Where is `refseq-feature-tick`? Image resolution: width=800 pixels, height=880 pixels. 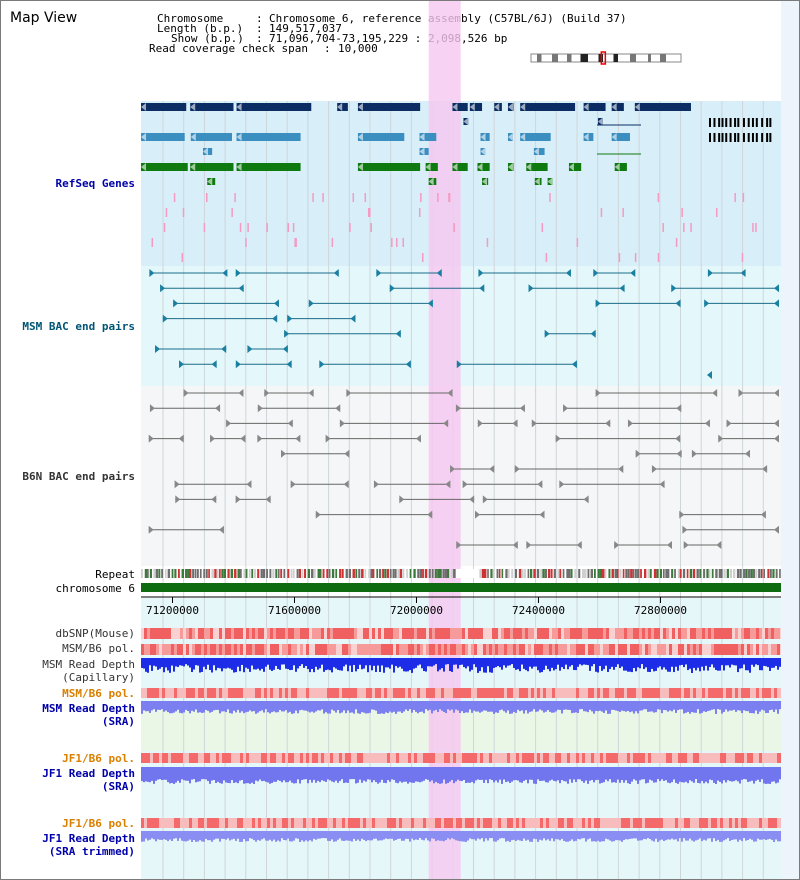 refseq-feature-tick is located at coordinates (240, 227).